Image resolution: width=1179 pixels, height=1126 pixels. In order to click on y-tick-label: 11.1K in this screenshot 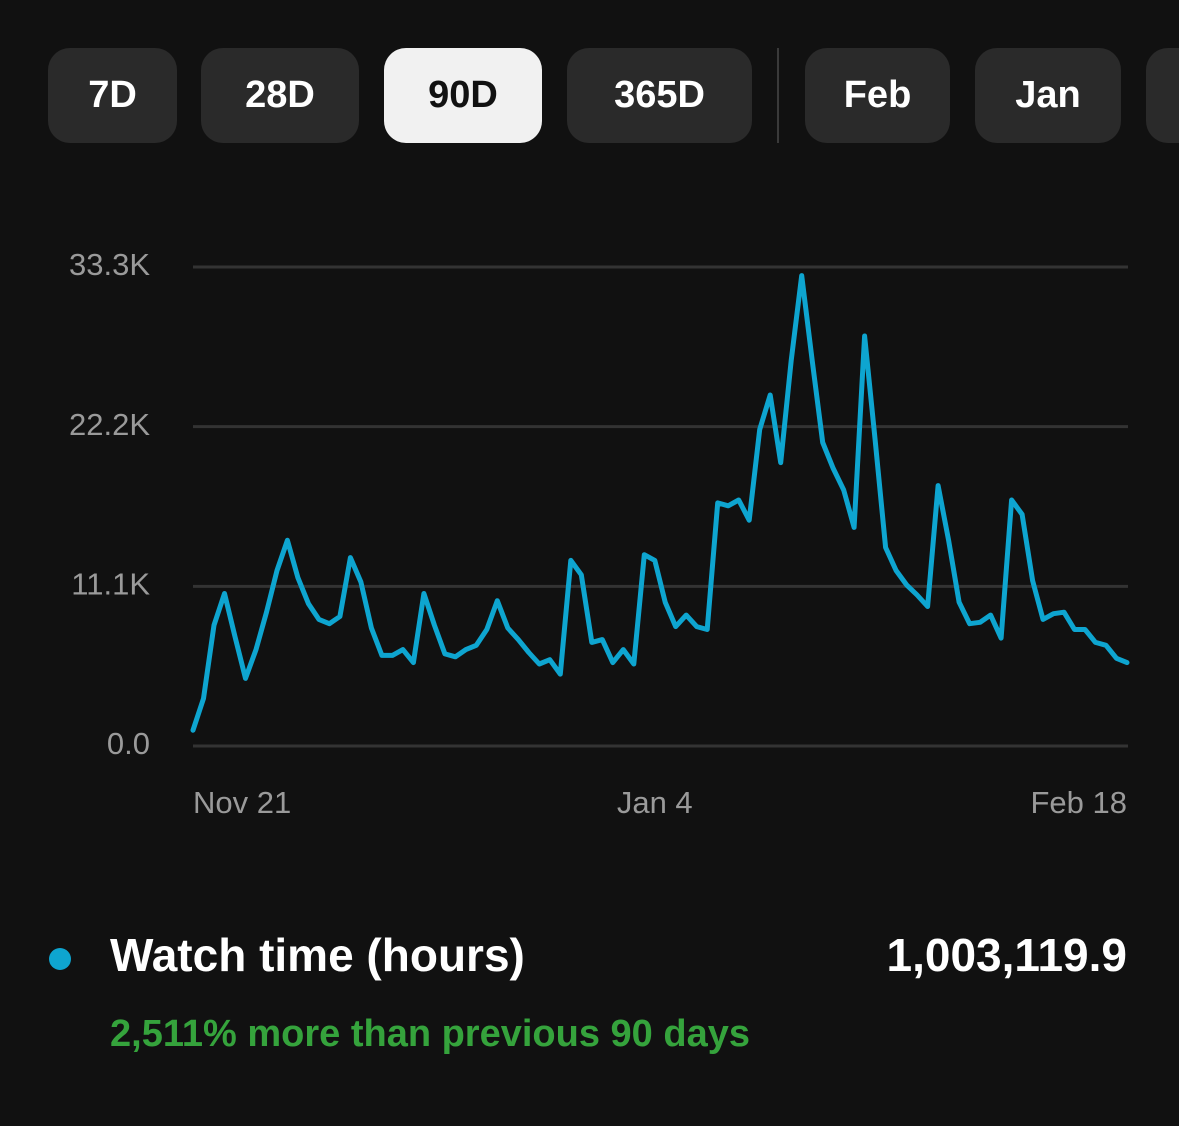, I will do `click(110, 584)`.